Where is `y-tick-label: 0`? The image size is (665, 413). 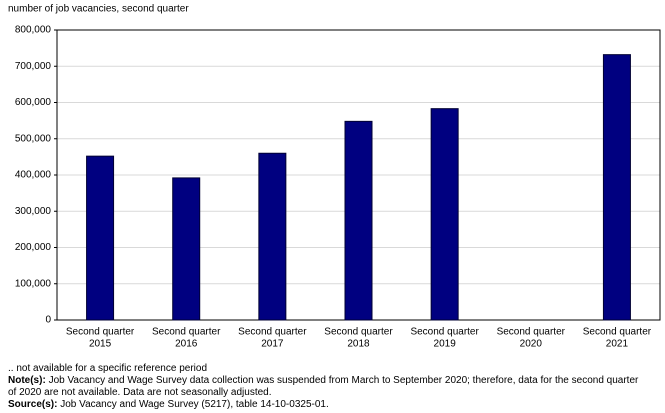
y-tick-label: 0 is located at coordinates (48, 320).